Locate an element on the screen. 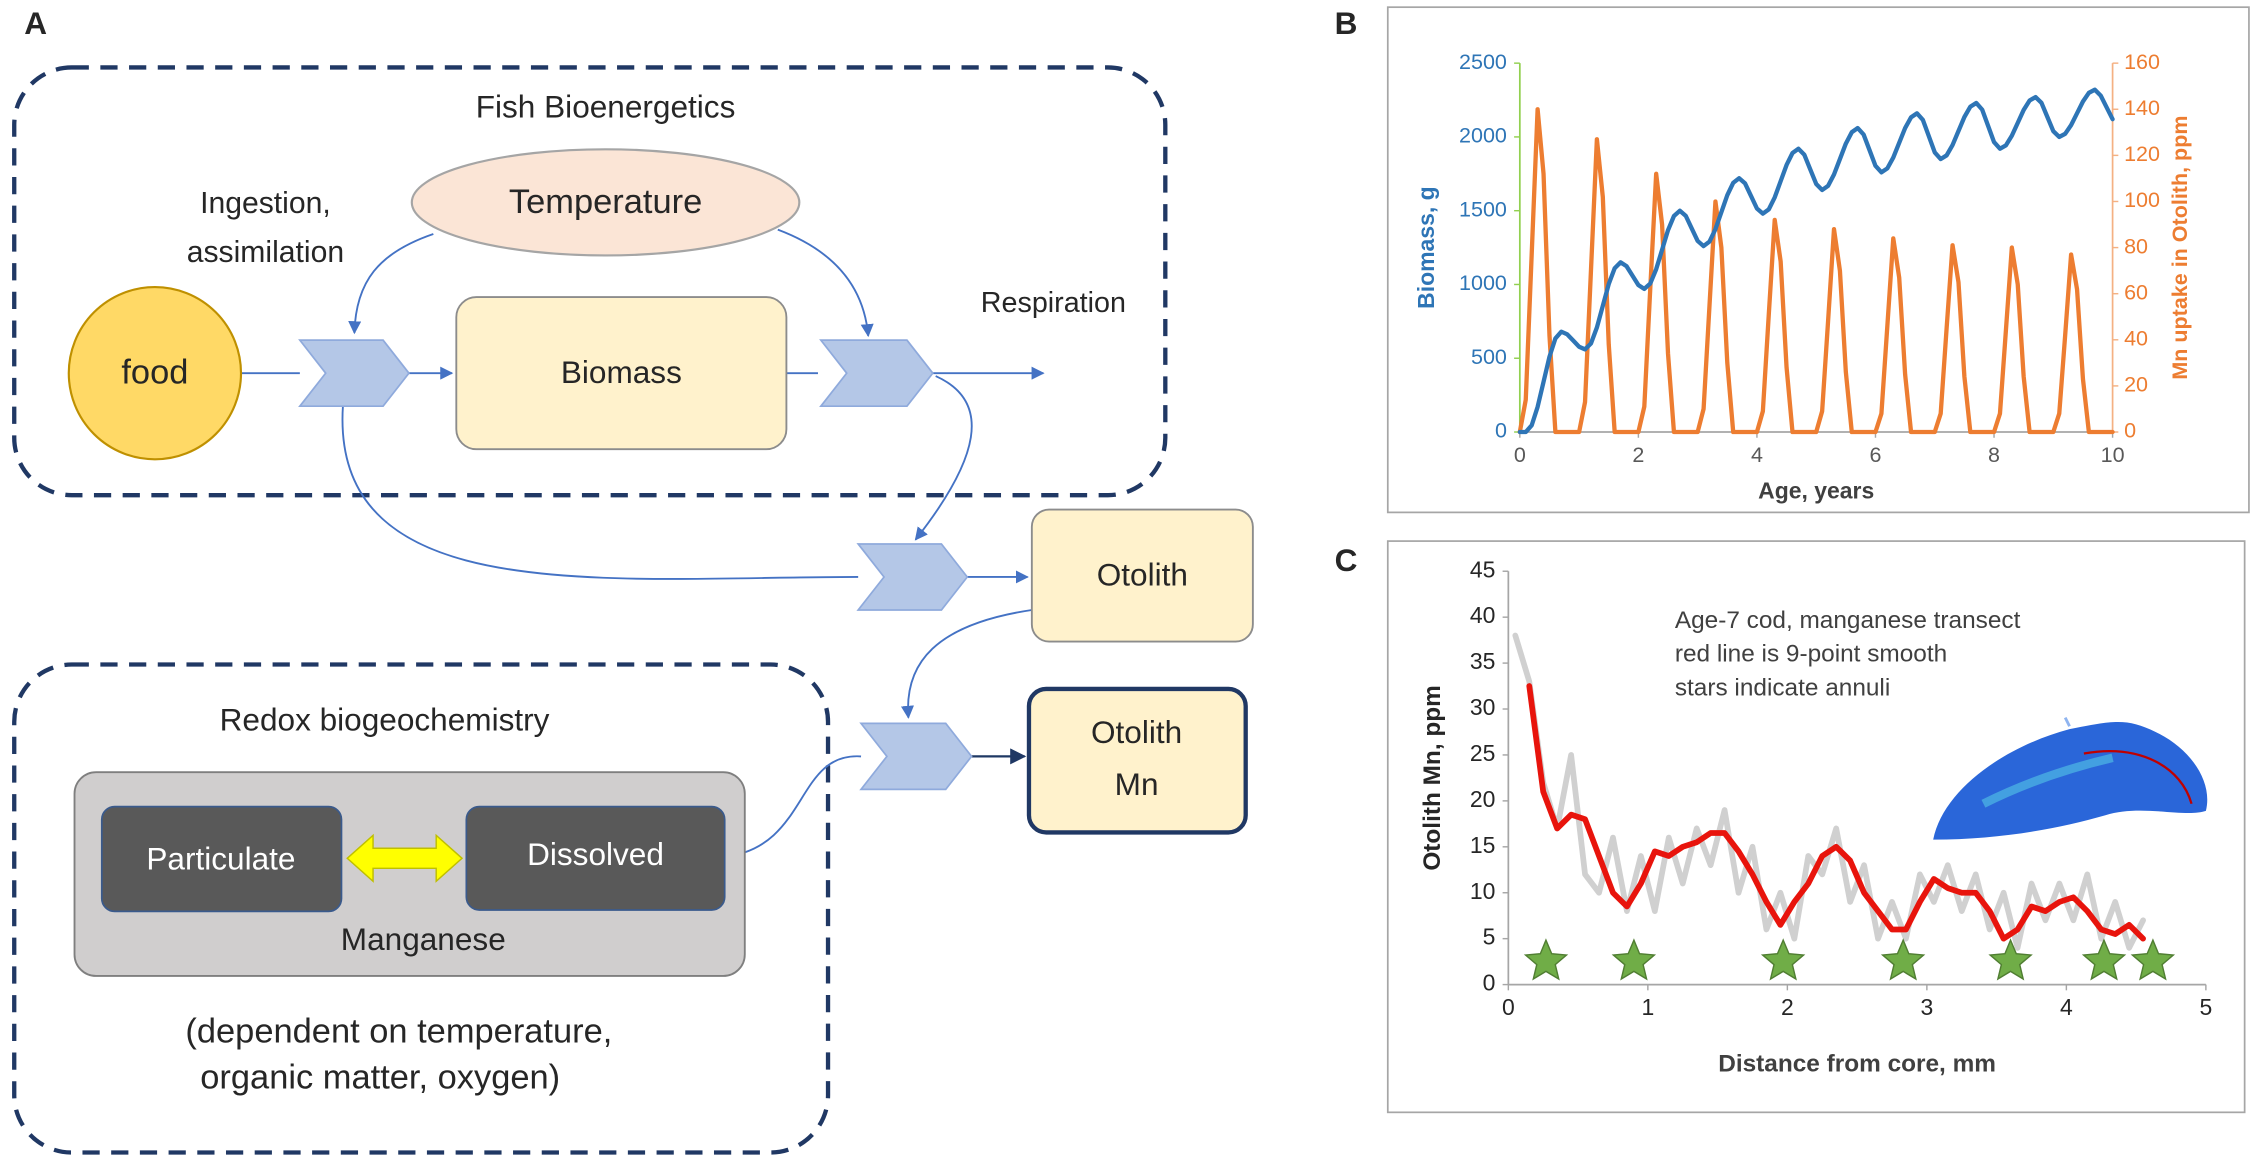 The height and width of the screenshot is (1164, 2256). x-tick-label: 3 is located at coordinates (1926, 1007).